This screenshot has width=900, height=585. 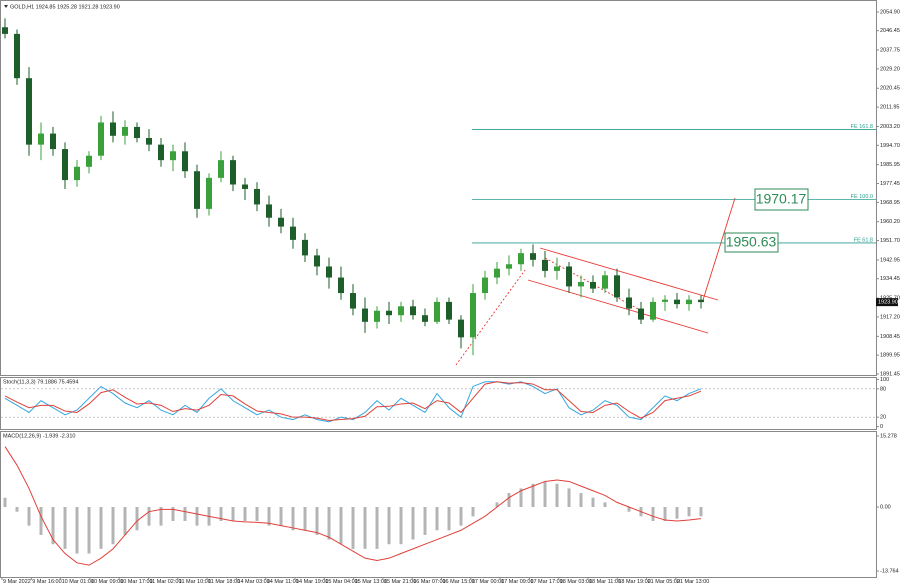 I want to click on x-tick-label: 16 Mar 07:00, so click(x=429, y=582).